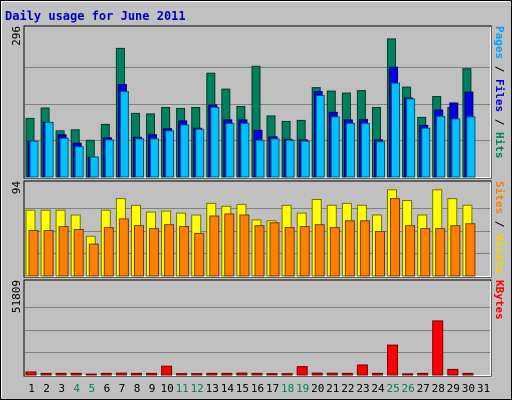 The image size is (512, 400). I want to click on visits-panel-label-part-2: Visits, so click(499, 254).